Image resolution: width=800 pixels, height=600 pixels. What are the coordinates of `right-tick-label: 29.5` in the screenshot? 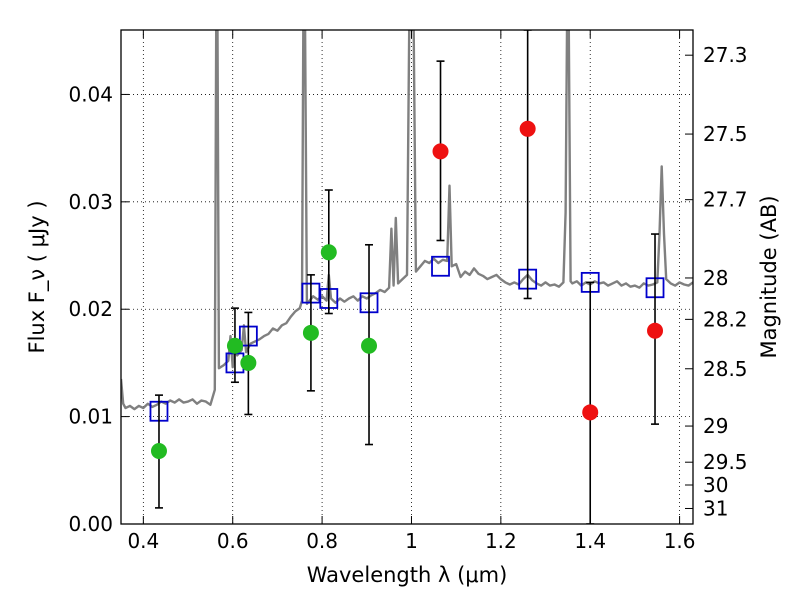 It's located at (725, 462).